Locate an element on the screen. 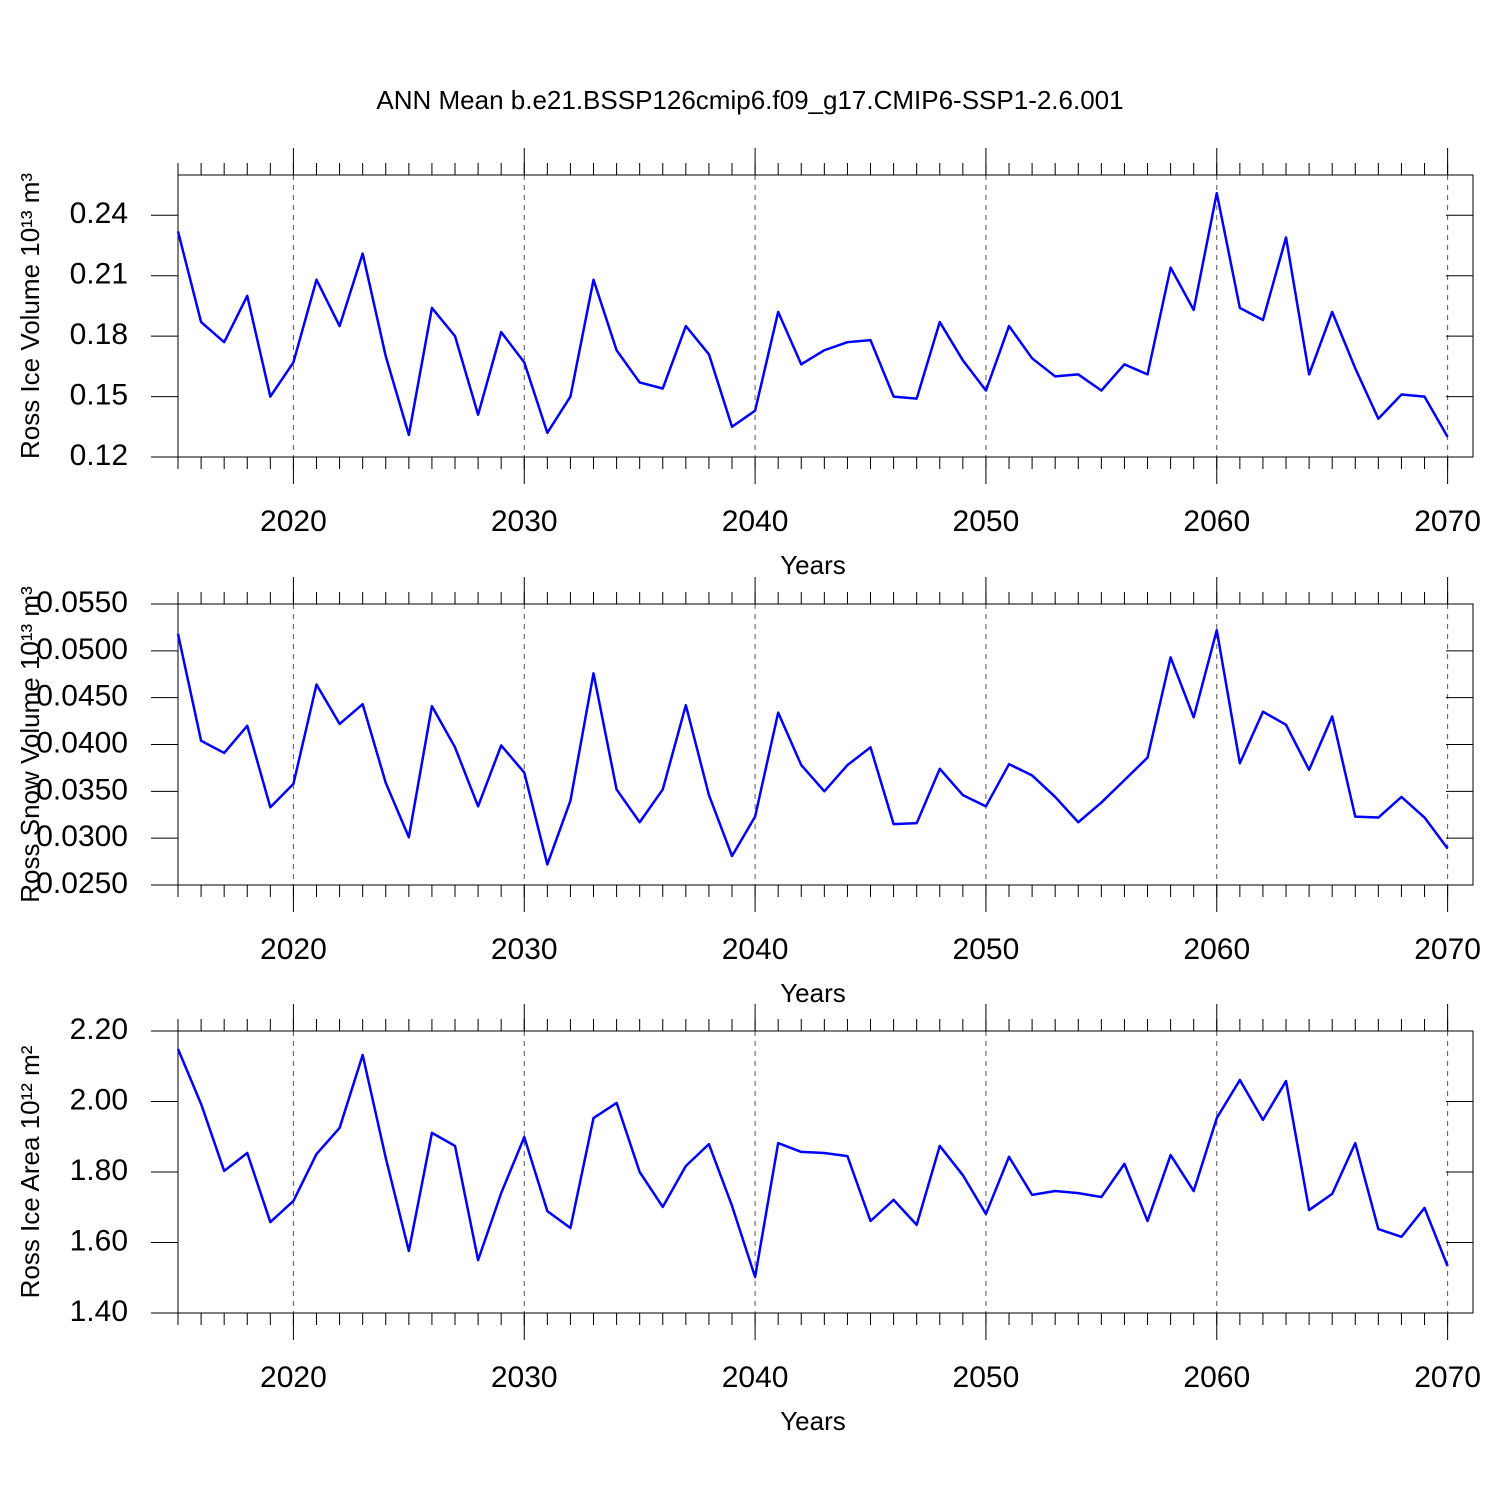 The width and height of the screenshot is (1500, 1500). y-tick-label: 0.18 is located at coordinates (99, 334).